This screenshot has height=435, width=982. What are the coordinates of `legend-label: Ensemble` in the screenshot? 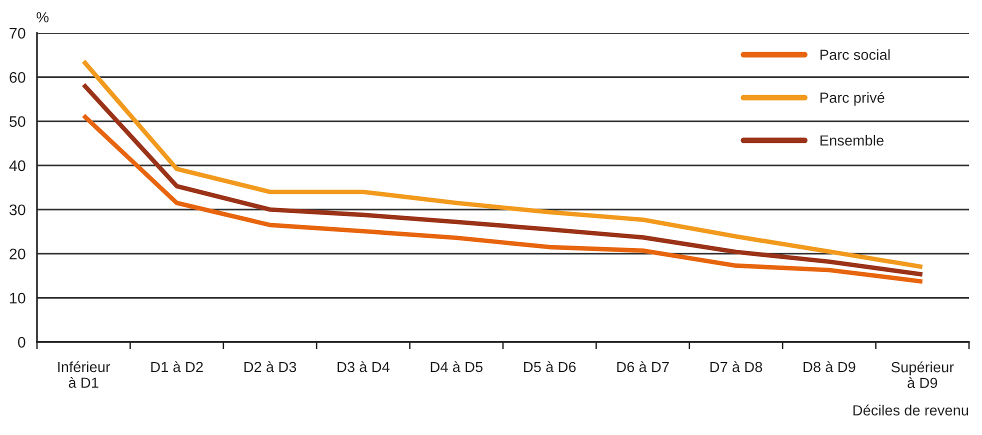 It's located at (852, 140).